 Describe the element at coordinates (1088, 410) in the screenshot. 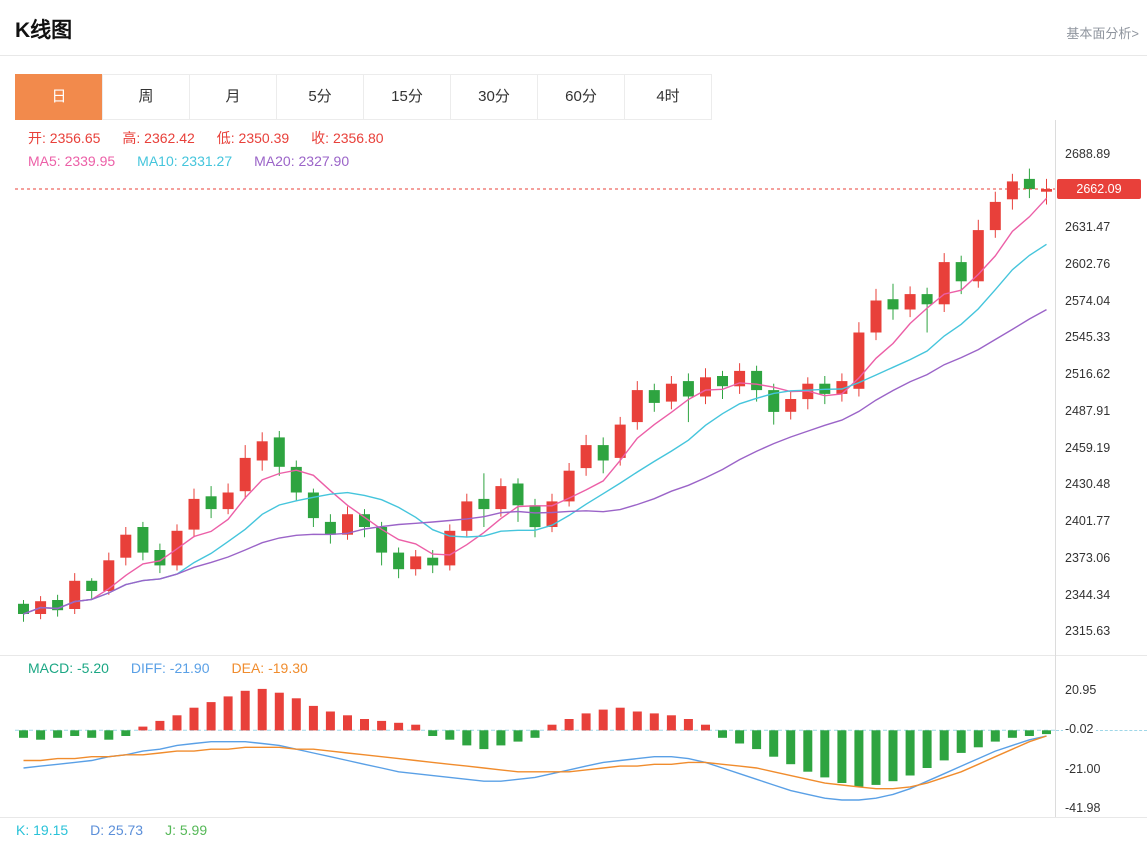

I see `price-axis-label: 2487.91` at that location.